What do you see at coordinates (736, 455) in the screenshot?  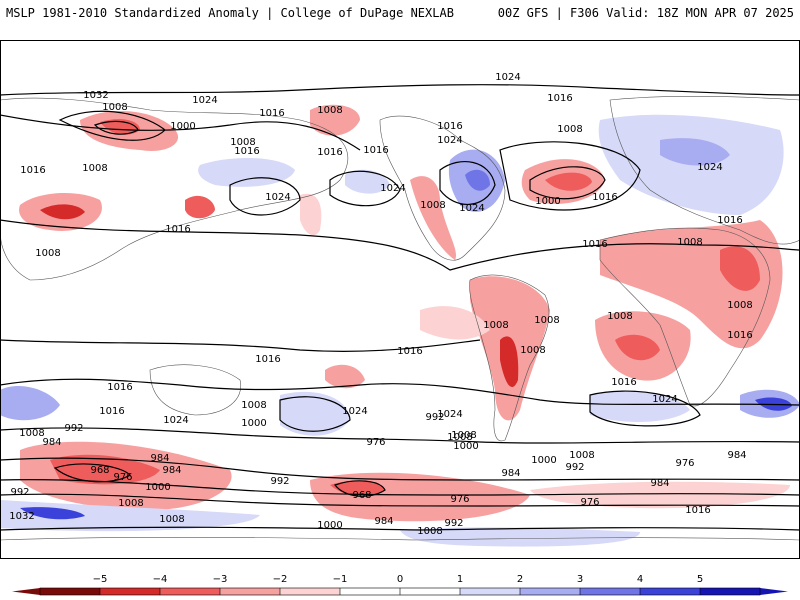 I see `isobar-label-so-984-f: 984` at bounding box center [736, 455].